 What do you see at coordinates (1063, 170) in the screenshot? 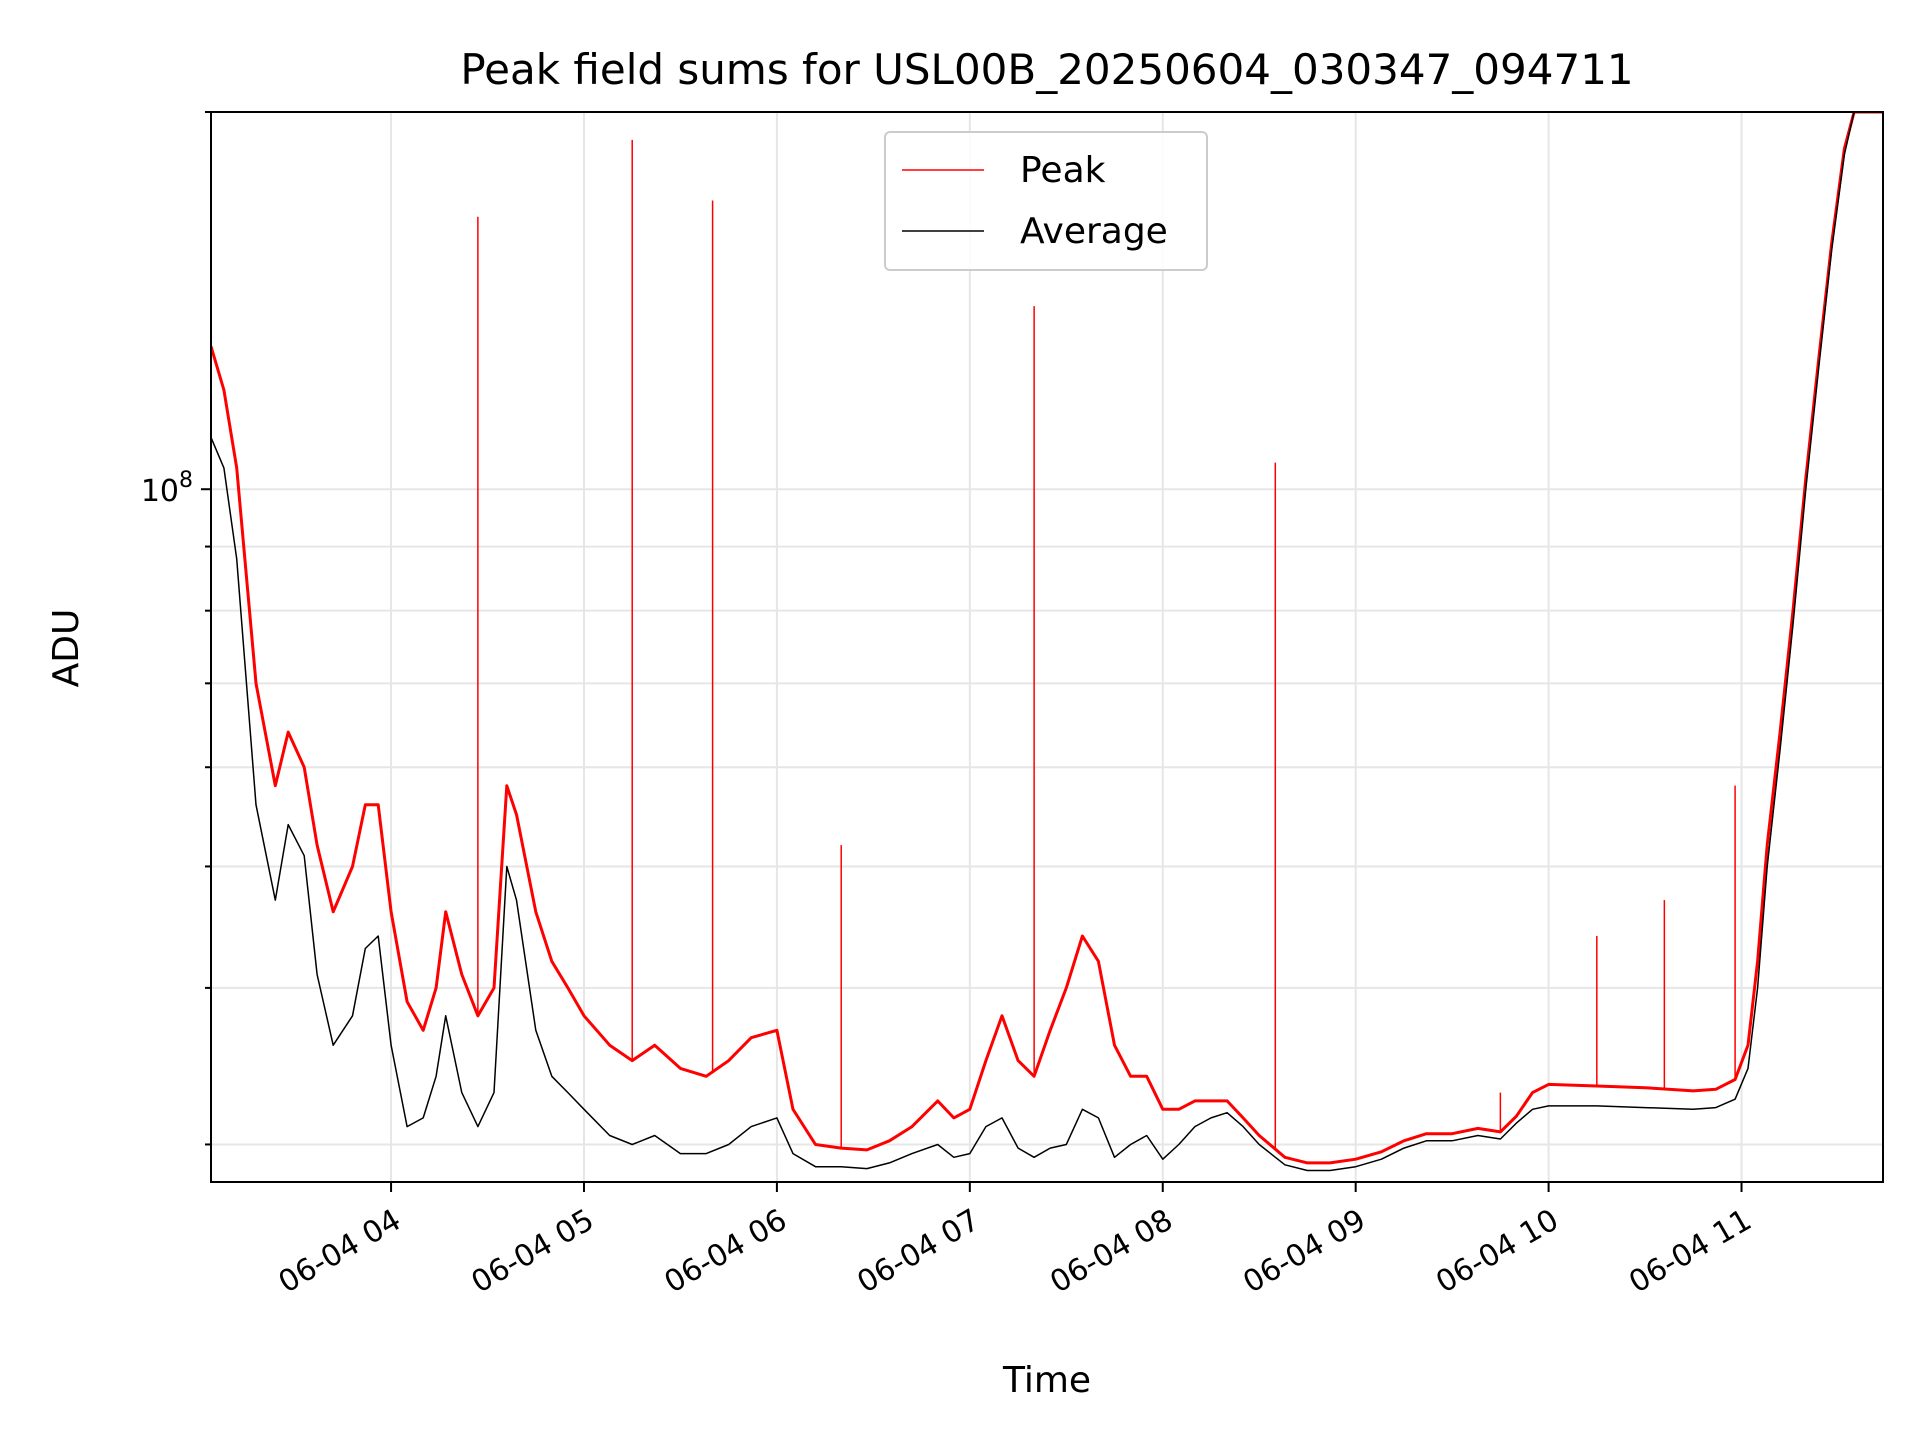
I see `legend-label-peak: Peak` at bounding box center [1063, 170].